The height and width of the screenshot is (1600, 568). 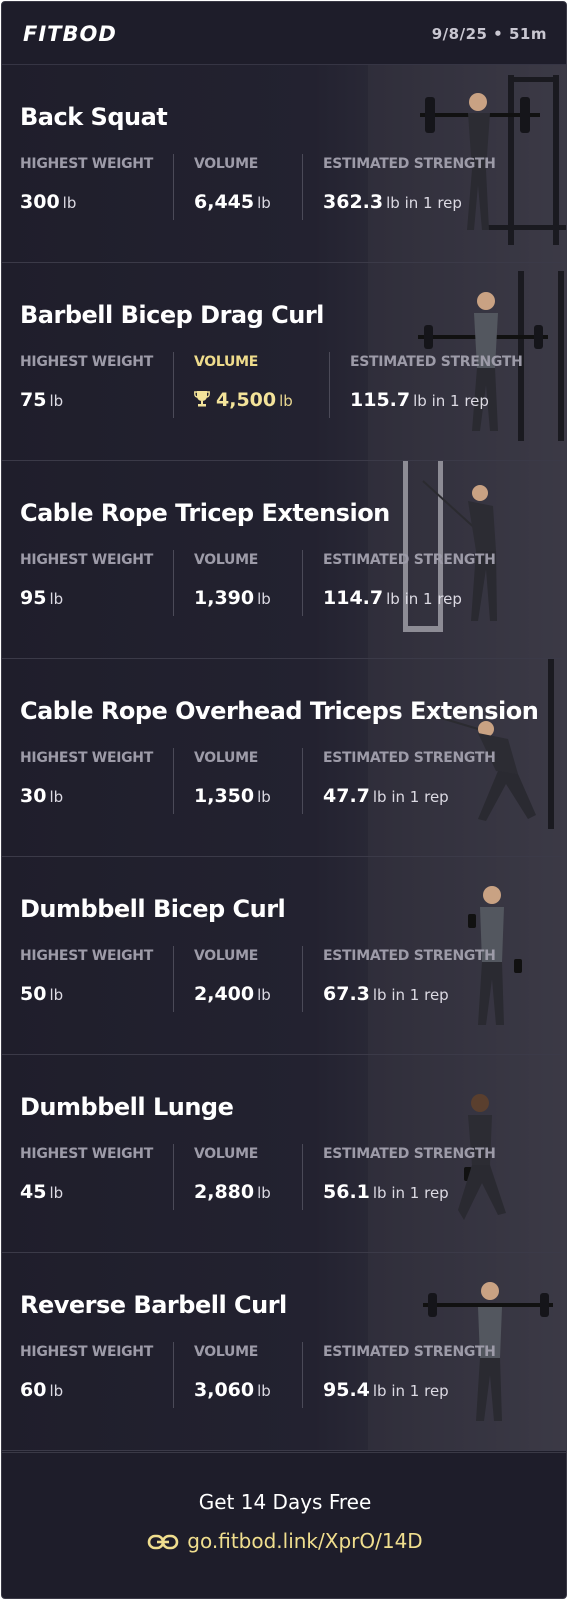 What do you see at coordinates (232, 202) in the screenshot?
I see `volume-value: 6,445 lb` at bounding box center [232, 202].